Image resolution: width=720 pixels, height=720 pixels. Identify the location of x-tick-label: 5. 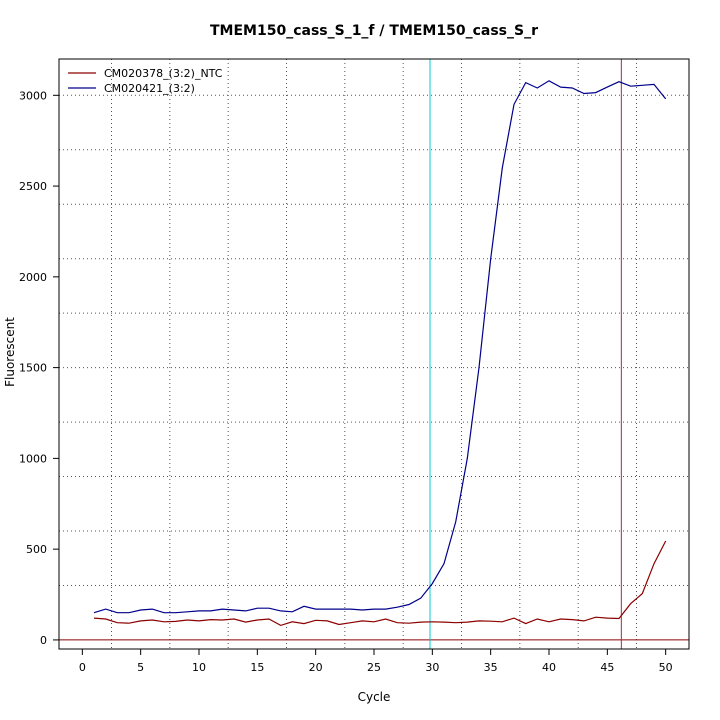
(140, 667).